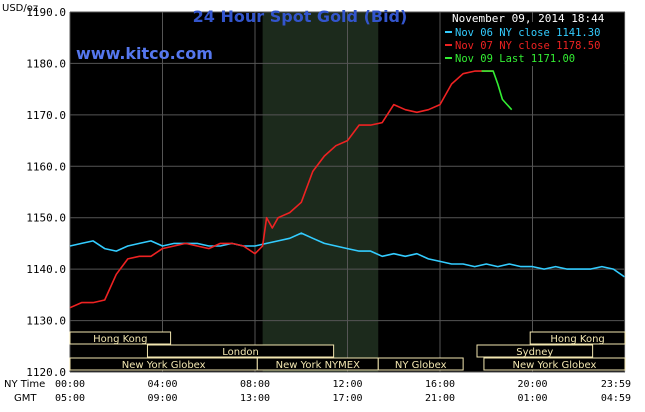  Describe the element at coordinates (616, 384) in the screenshot. I see `x-tick-label-ny: 23:59` at that location.